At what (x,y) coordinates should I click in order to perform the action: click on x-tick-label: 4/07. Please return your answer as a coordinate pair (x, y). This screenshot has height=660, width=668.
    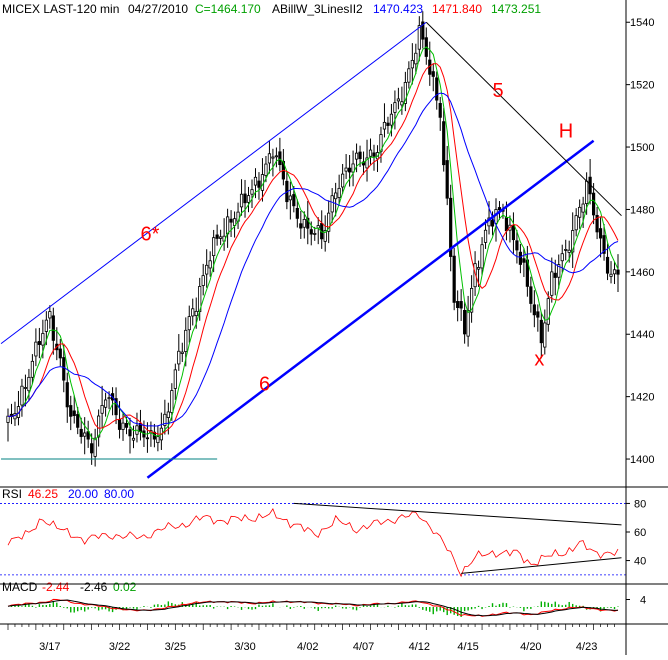
    Looking at the image, I should click on (363, 647).